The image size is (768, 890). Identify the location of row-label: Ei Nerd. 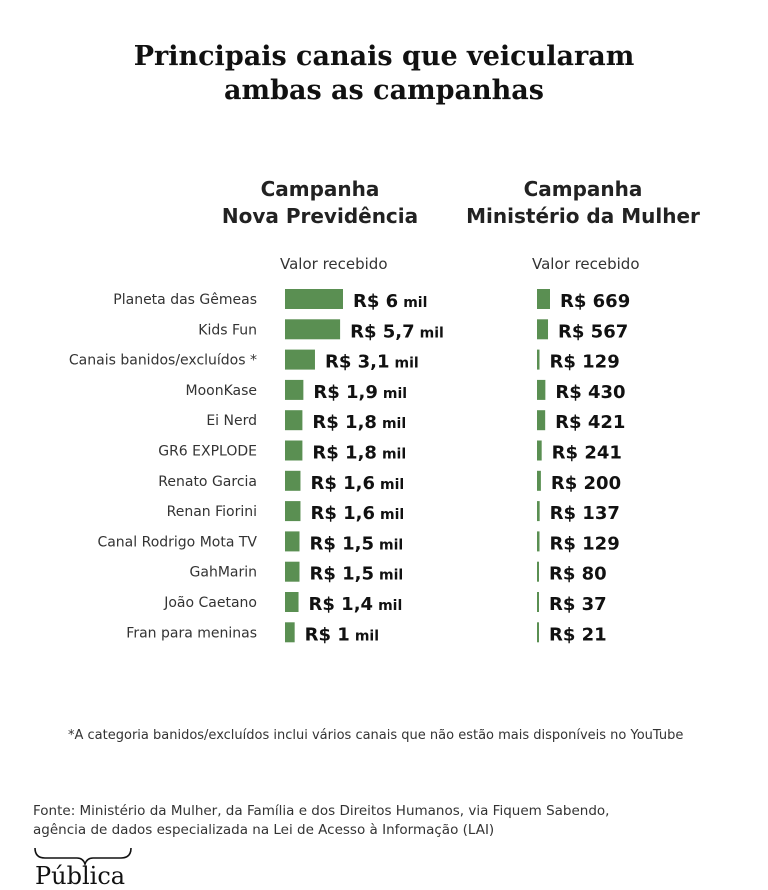
(231, 421).